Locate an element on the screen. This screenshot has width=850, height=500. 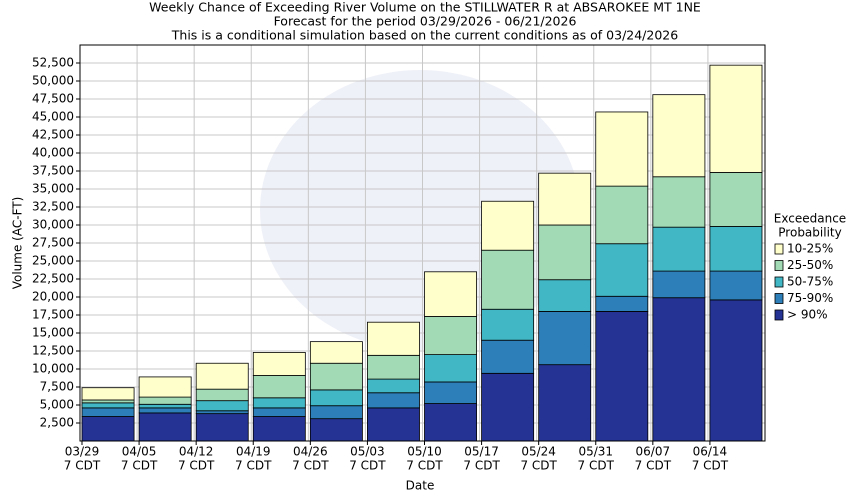
y-tick-label: 12,500 is located at coordinates (53, 351).